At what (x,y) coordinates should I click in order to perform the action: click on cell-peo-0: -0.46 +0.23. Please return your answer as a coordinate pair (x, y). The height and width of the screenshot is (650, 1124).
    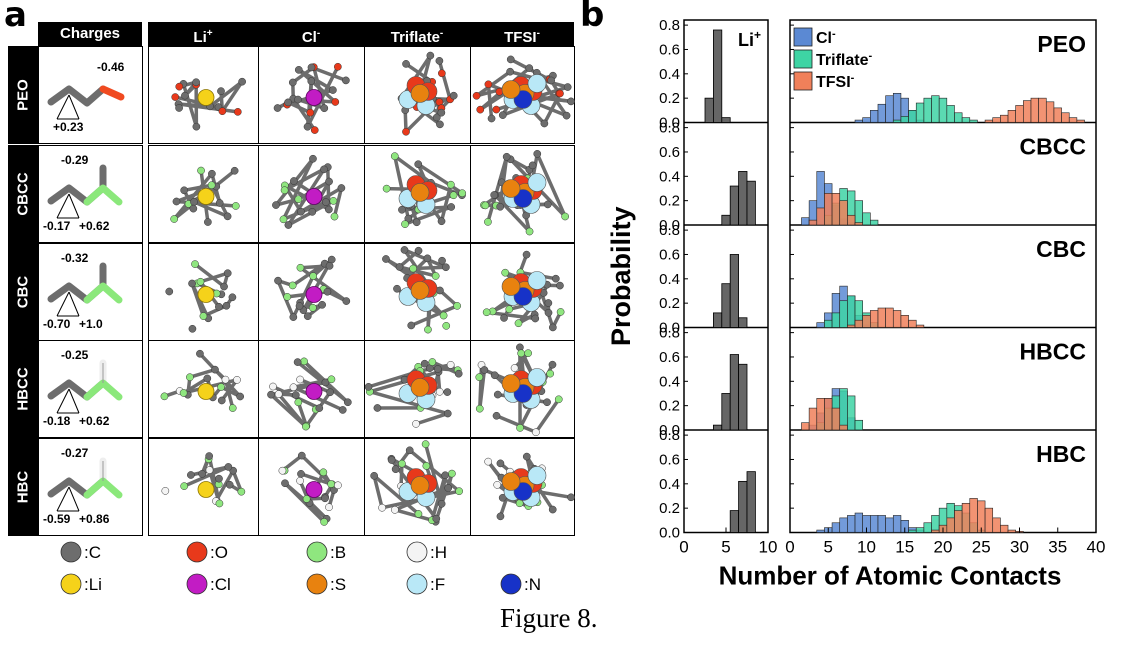
    Looking at the image, I should click on (90, 95).